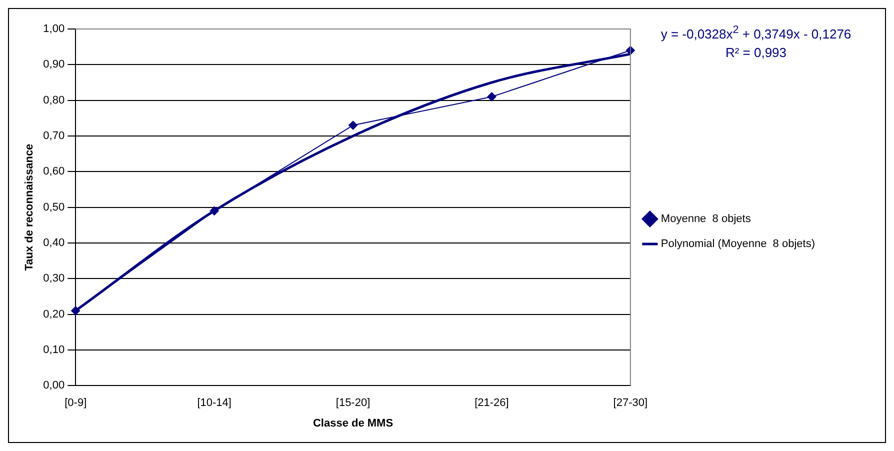  What do you see at coordinates (738, 244) in the screenshot?
I see `legend-label: Polynomial (Moyenne 8 objets)` at bounding box center [738, 244].